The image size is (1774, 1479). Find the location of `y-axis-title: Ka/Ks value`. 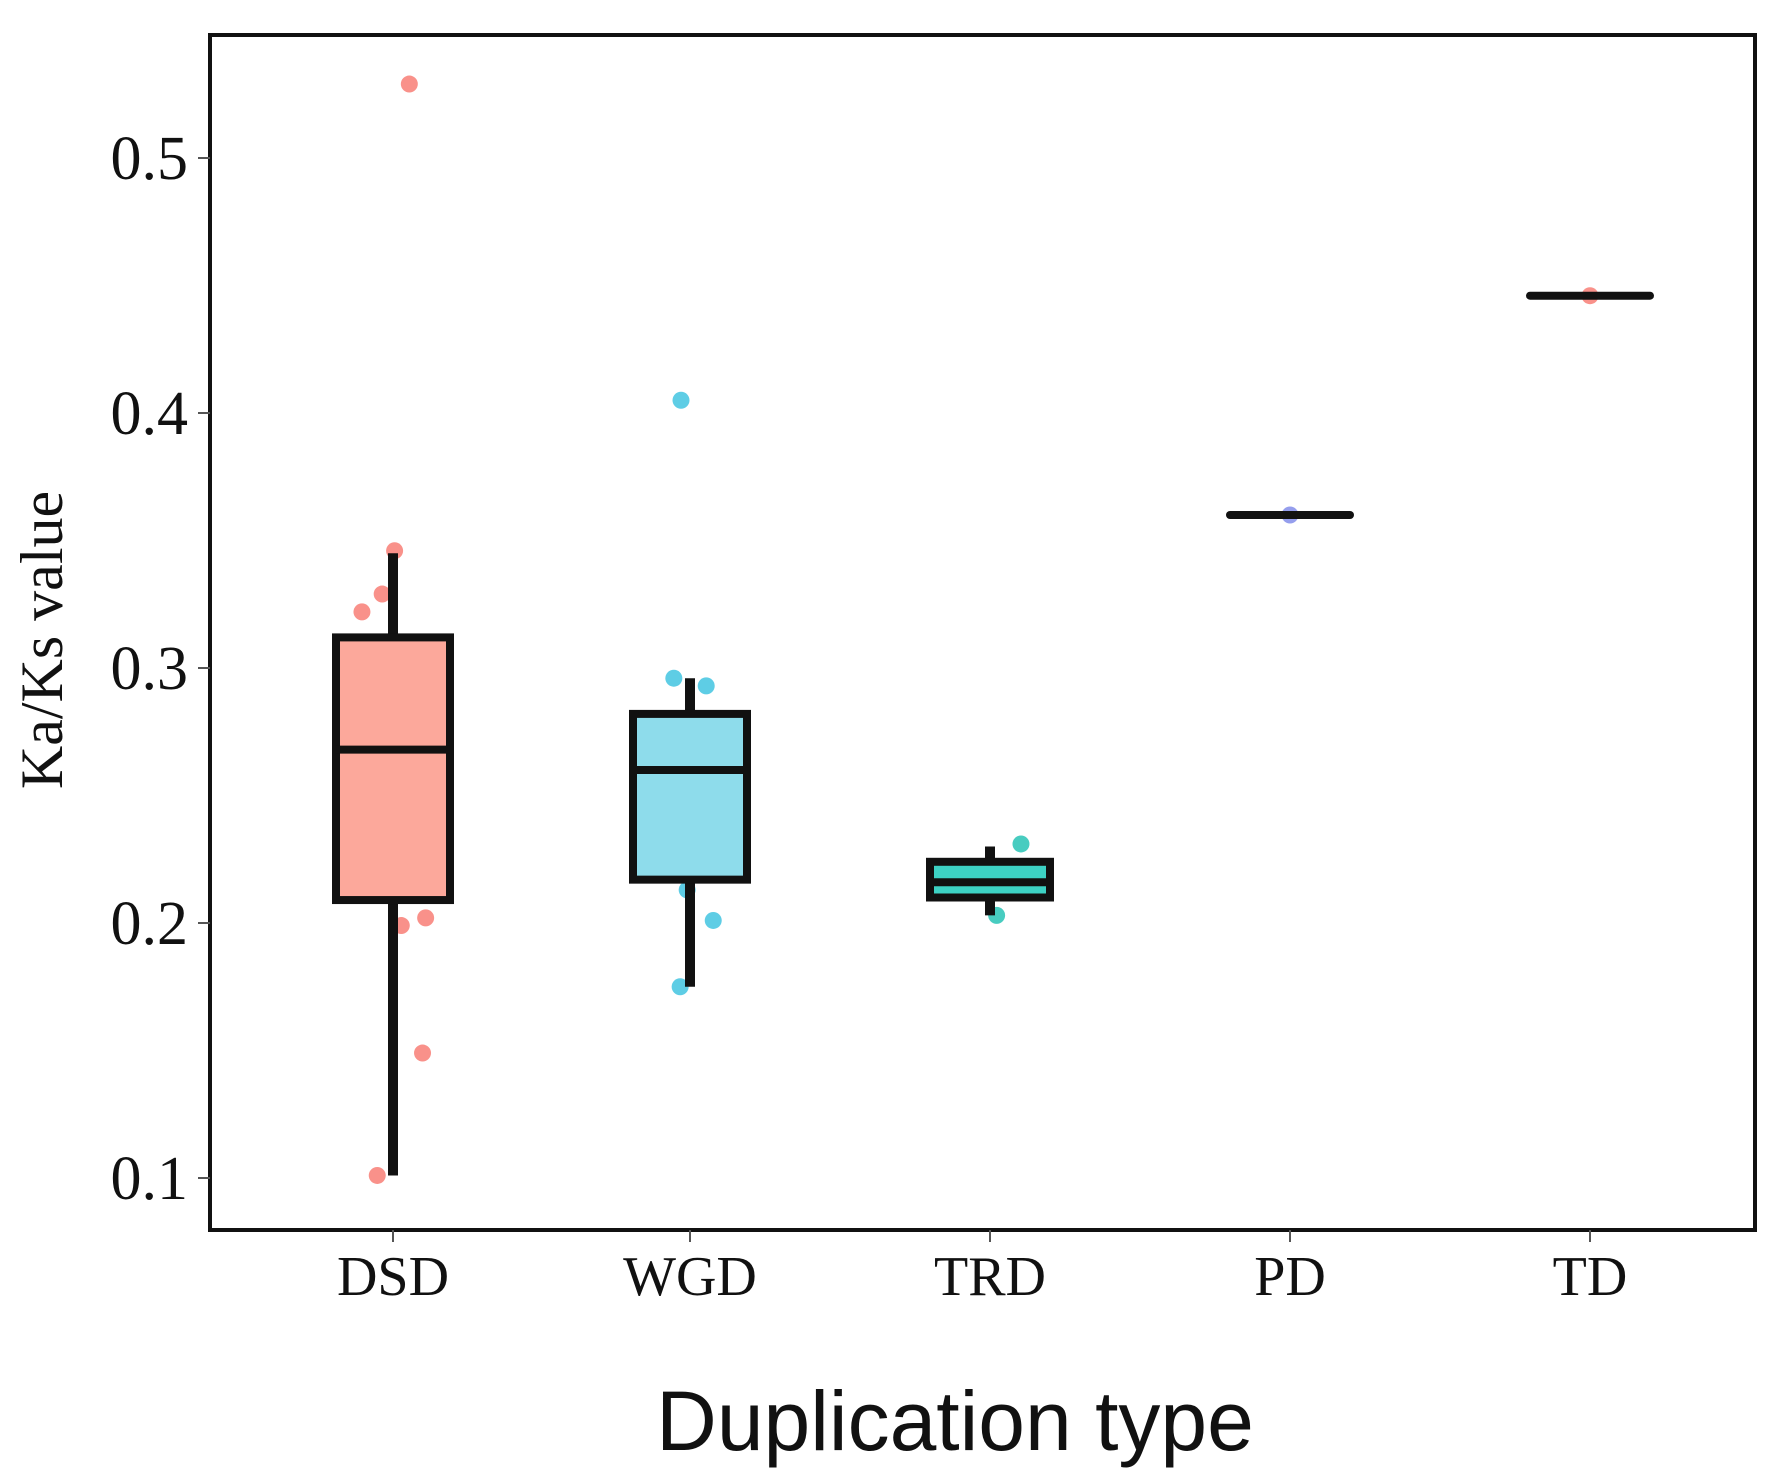

y-axis-title: Ka/Ks value is located at coordinates (42, 640).